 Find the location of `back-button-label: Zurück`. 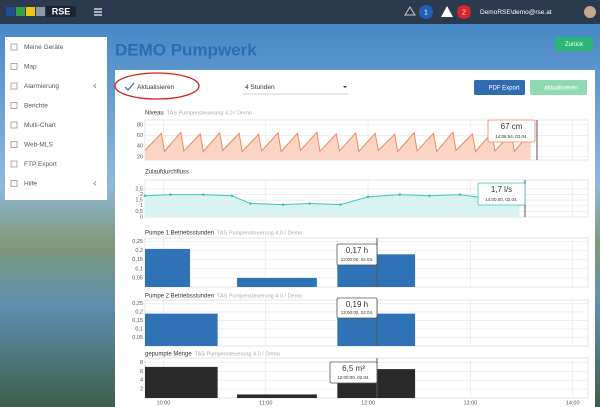

back-button-label: Zurück is located at coordinates (574, 45).